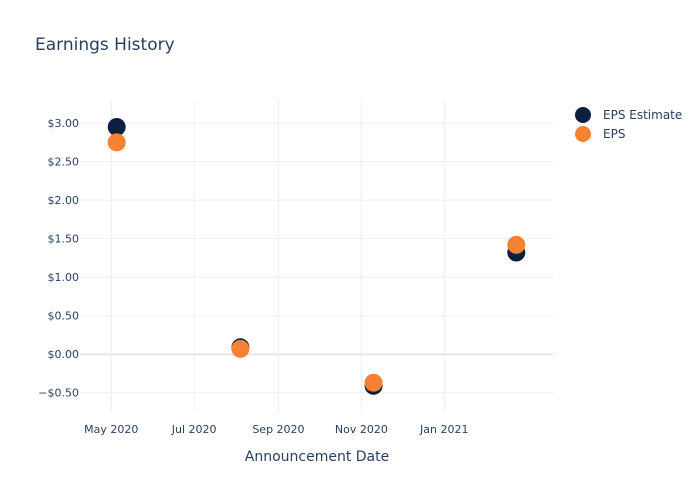 The width and height of the screenshot is (700, 500). What do you see at coordinates (628, 124) in the screenshot?
I see `legend: EPS Estimate EPS` at bounding box center [628, 124].